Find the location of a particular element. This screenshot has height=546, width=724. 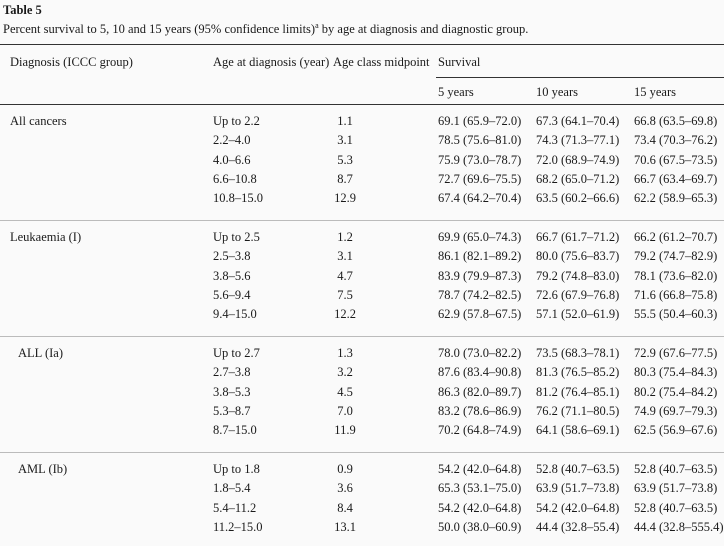

cell-age: 8.7–15.0 is located at coordinates (235, 430).